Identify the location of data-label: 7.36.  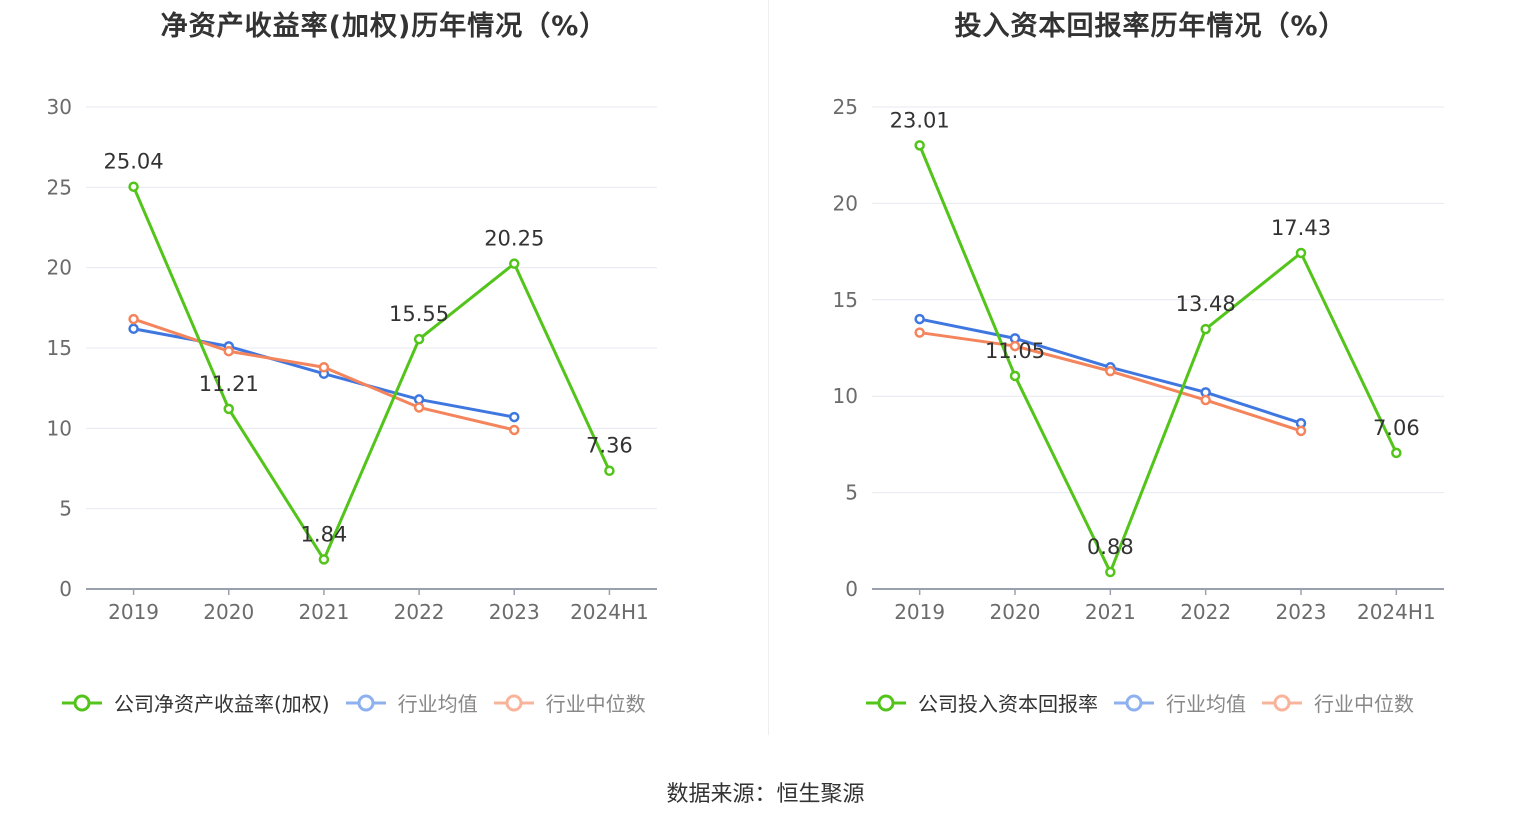
(609, 446).